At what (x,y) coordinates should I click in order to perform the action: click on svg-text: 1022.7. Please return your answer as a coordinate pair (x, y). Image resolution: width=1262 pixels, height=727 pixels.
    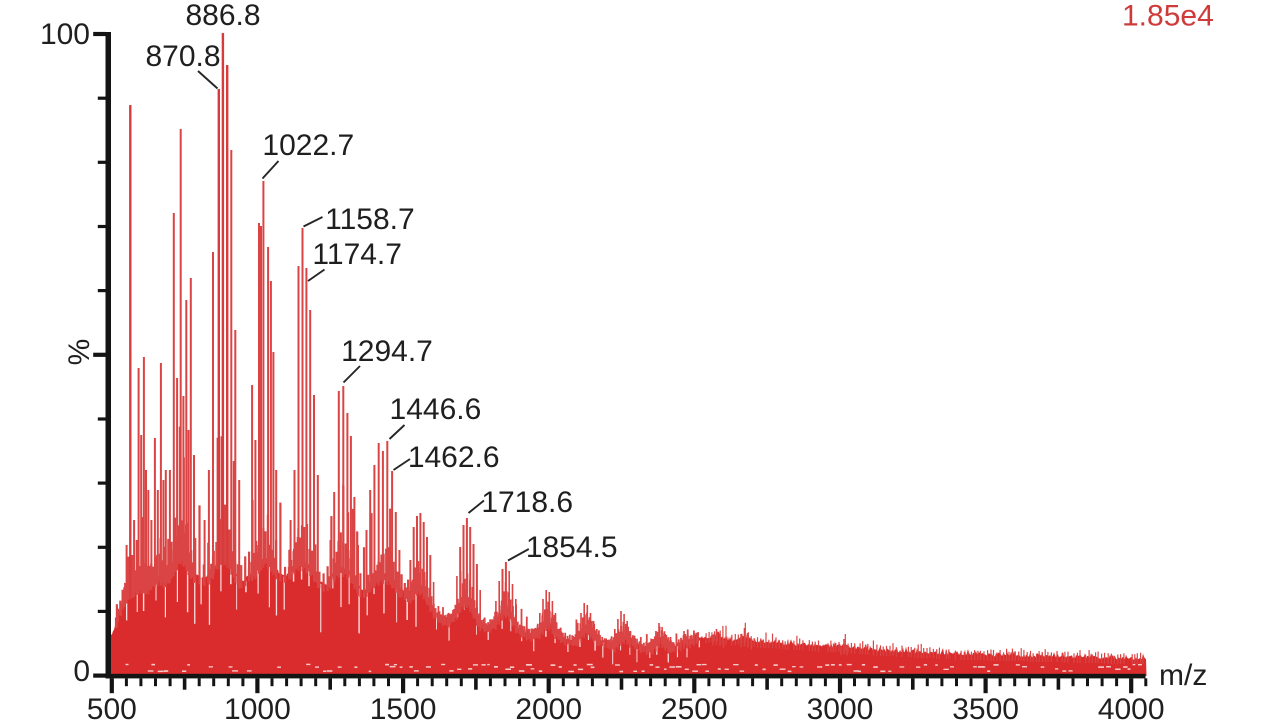
    Looking at the image, I should click on (308, 145).